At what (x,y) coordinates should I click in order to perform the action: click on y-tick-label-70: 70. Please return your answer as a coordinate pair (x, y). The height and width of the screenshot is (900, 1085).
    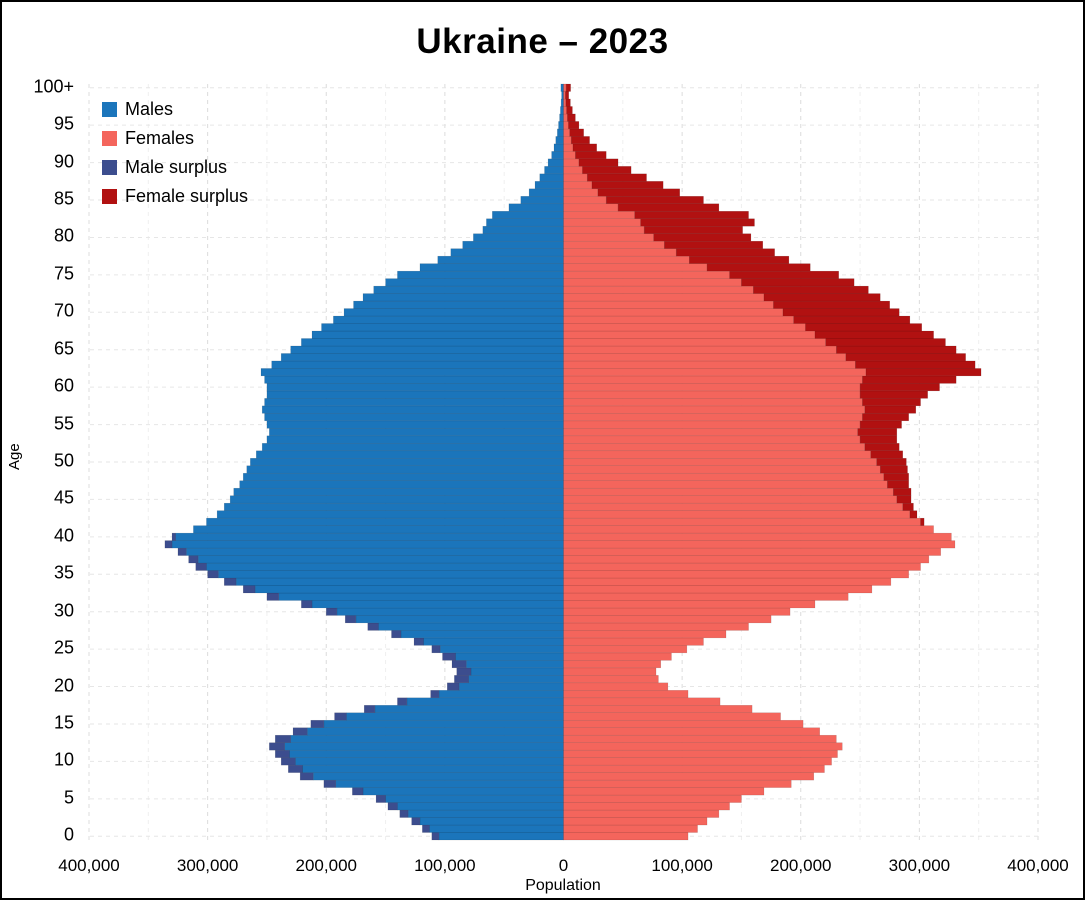
    Looking at the image, I should click on (63, 310).